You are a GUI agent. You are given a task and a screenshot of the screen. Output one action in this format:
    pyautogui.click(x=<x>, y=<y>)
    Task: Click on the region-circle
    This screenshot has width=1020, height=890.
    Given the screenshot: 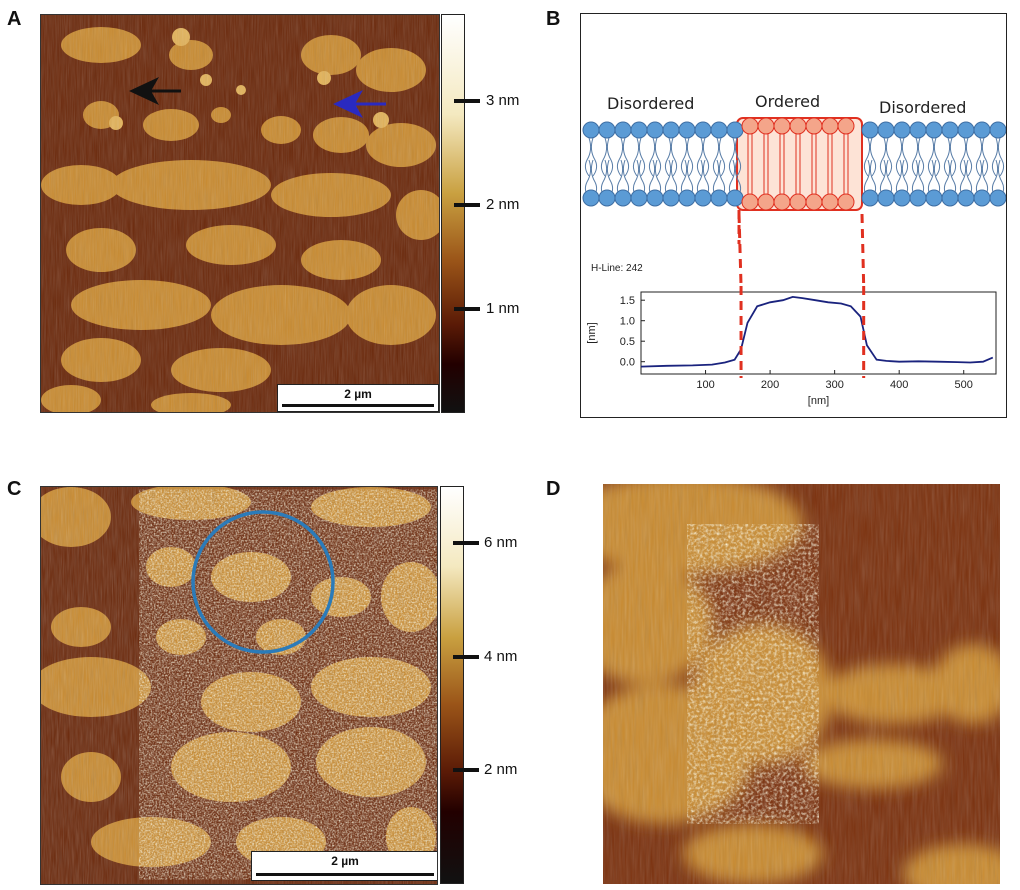 What is the action you would take?
    pyautogui.click(x=263, y=582)
    